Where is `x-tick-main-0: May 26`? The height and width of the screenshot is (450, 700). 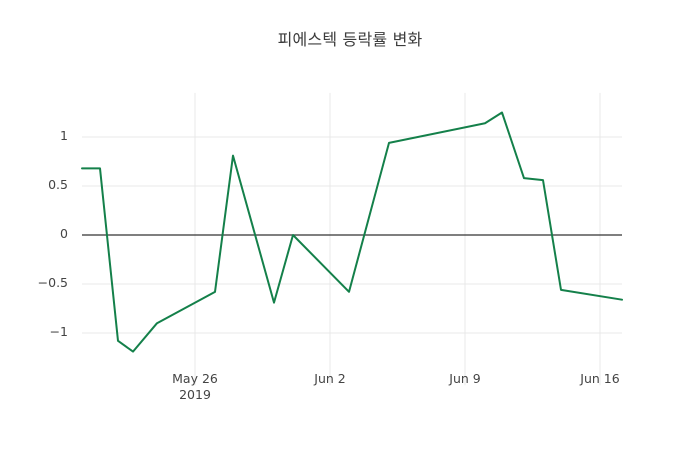
x-tick-main-0: May 26 is located at coordinates (195, 378).